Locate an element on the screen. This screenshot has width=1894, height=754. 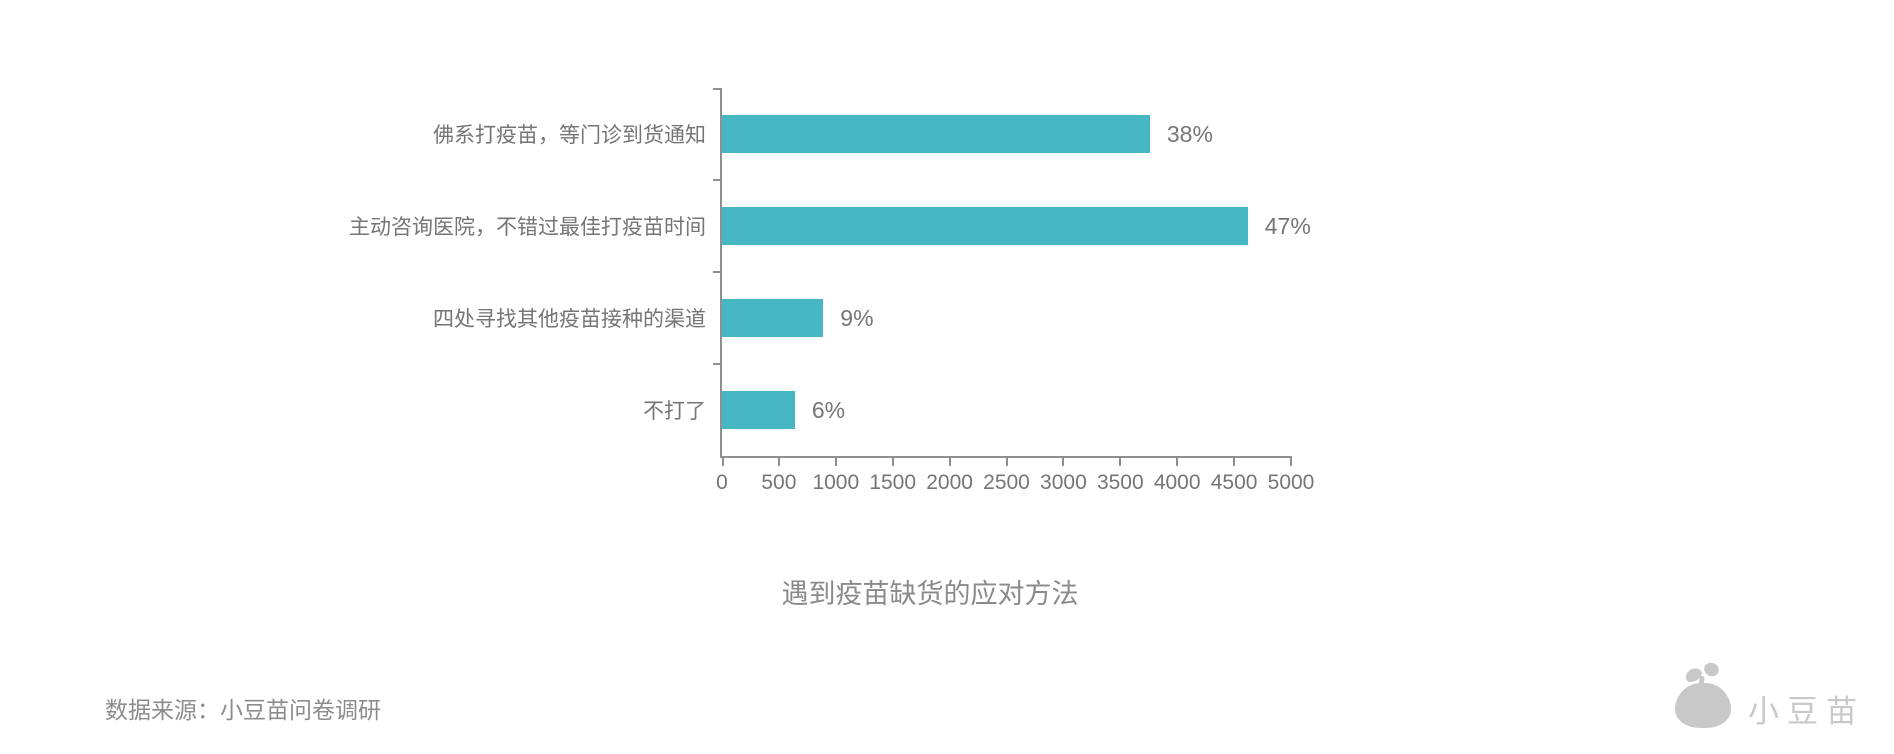
value-label: 6% is located at coordinates (828, 409).